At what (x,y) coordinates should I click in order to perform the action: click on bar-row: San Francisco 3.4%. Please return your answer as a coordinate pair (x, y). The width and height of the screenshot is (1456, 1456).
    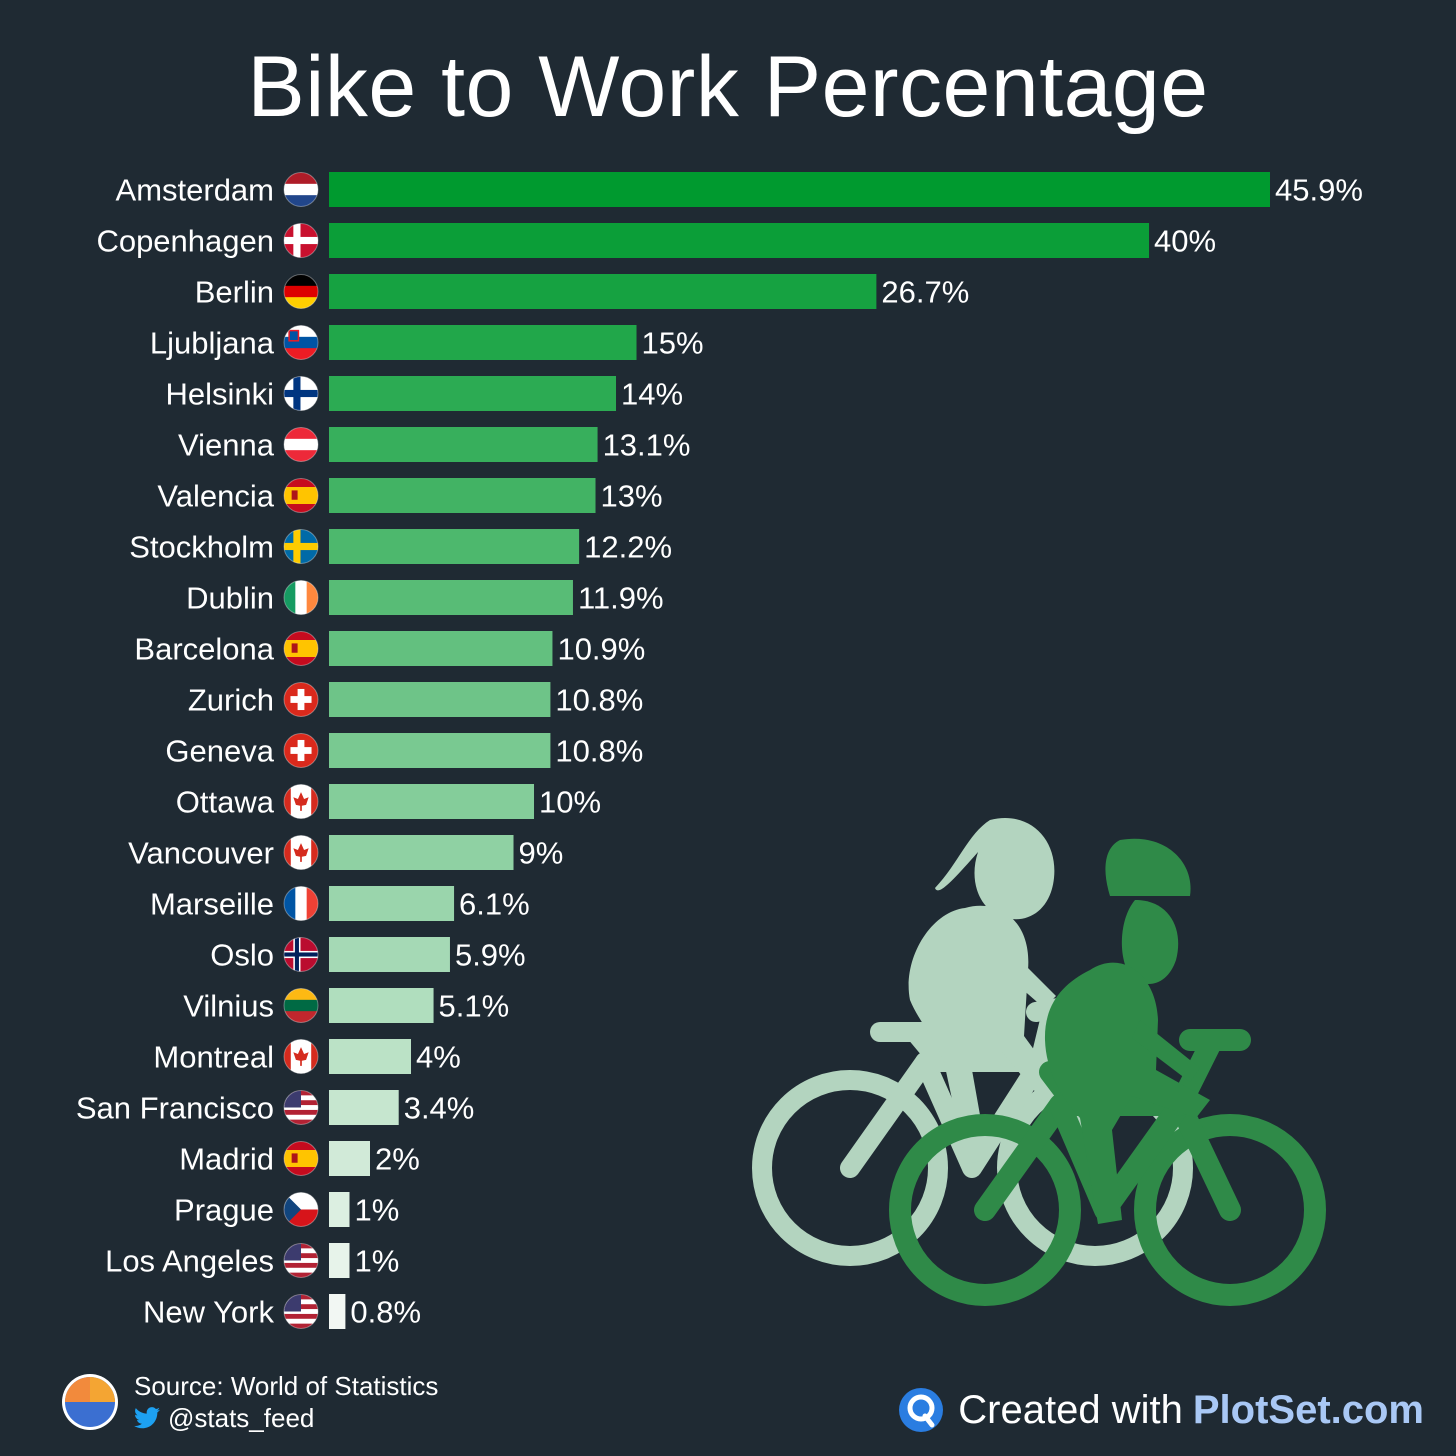
    Looking at the image, I should click on (275, 1108).